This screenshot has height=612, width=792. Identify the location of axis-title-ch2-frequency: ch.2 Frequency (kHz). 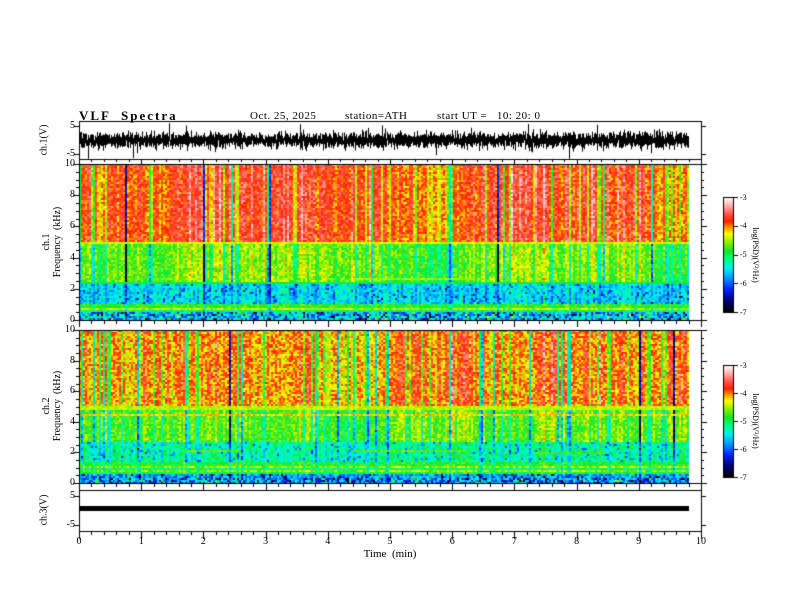
(52, 406).